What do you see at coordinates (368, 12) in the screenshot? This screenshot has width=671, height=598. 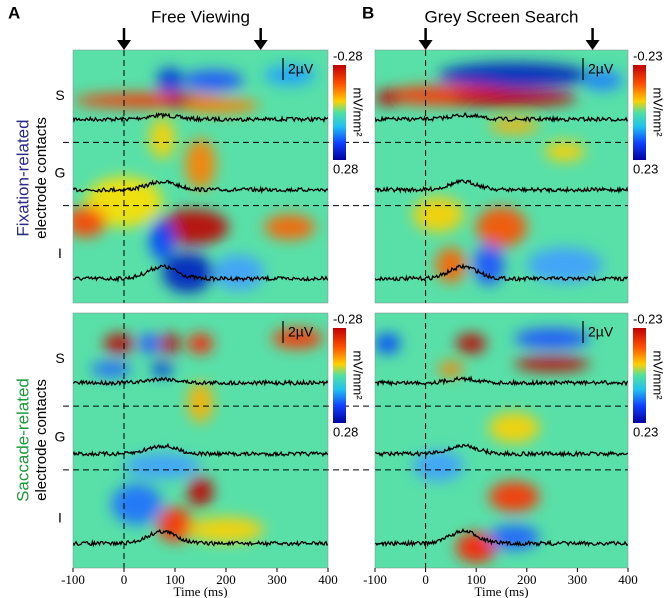 I see `panel-label: B` at bounding box center [368, 12].